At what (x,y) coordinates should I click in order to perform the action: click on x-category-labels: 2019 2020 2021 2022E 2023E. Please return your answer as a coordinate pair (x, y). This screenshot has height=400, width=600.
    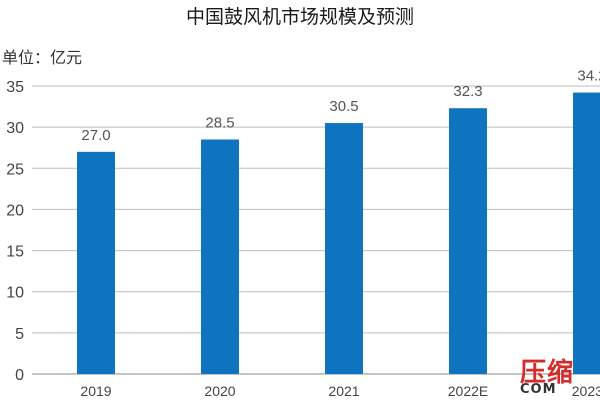
    Looking at the image, I should click on (340, 391).